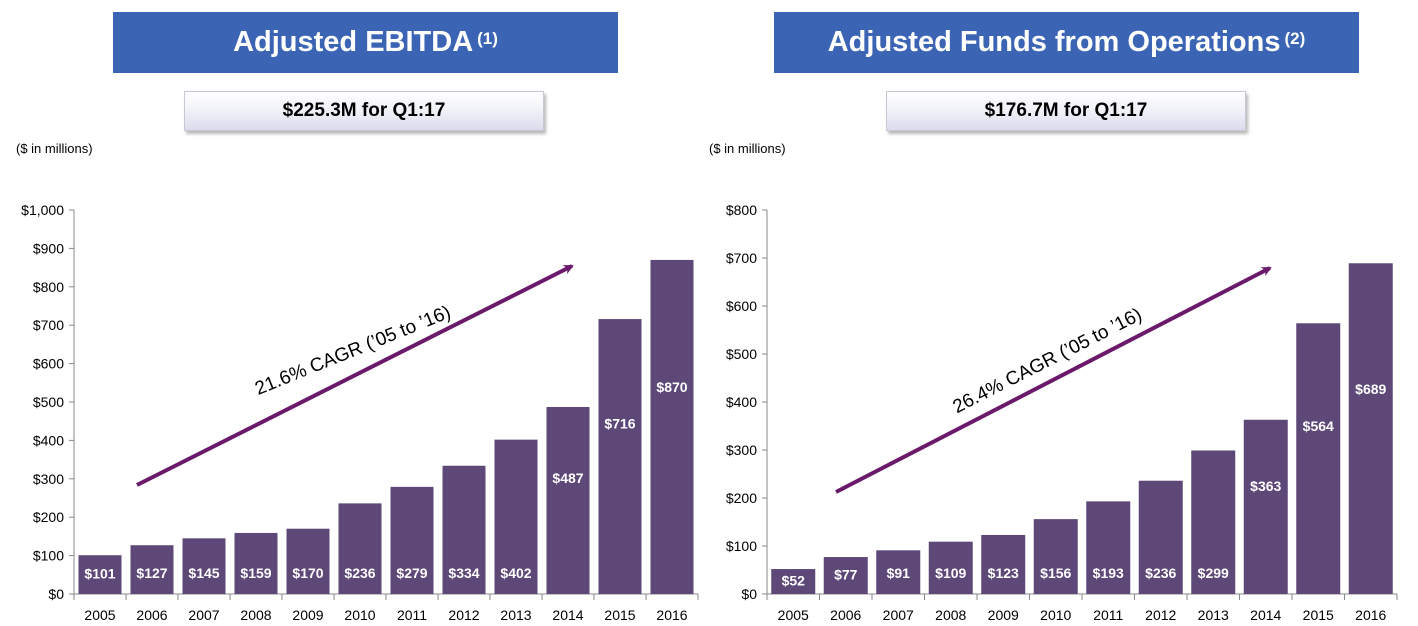 This screenshot has height=626, width=1418. I want to click on ebitda-y-tick-label: $700, so click(48, 325).